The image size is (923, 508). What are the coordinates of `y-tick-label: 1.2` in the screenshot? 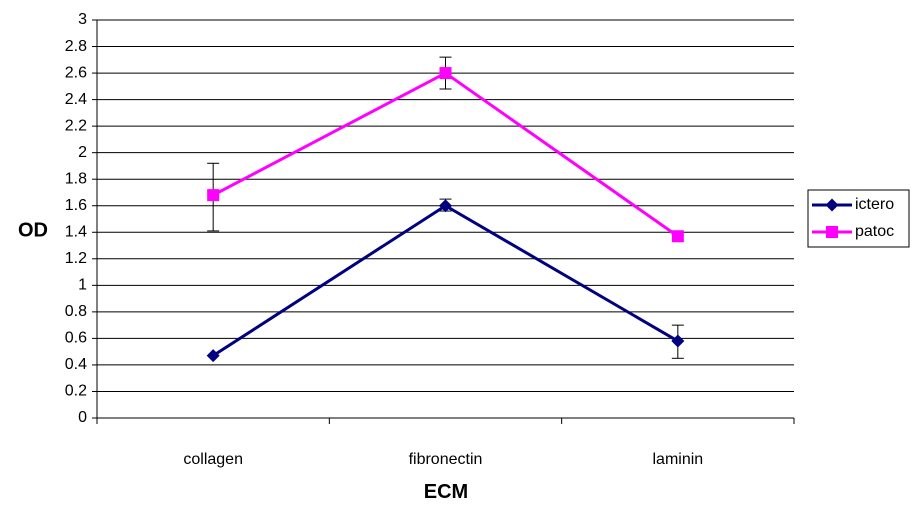 It's located at (76, 258).